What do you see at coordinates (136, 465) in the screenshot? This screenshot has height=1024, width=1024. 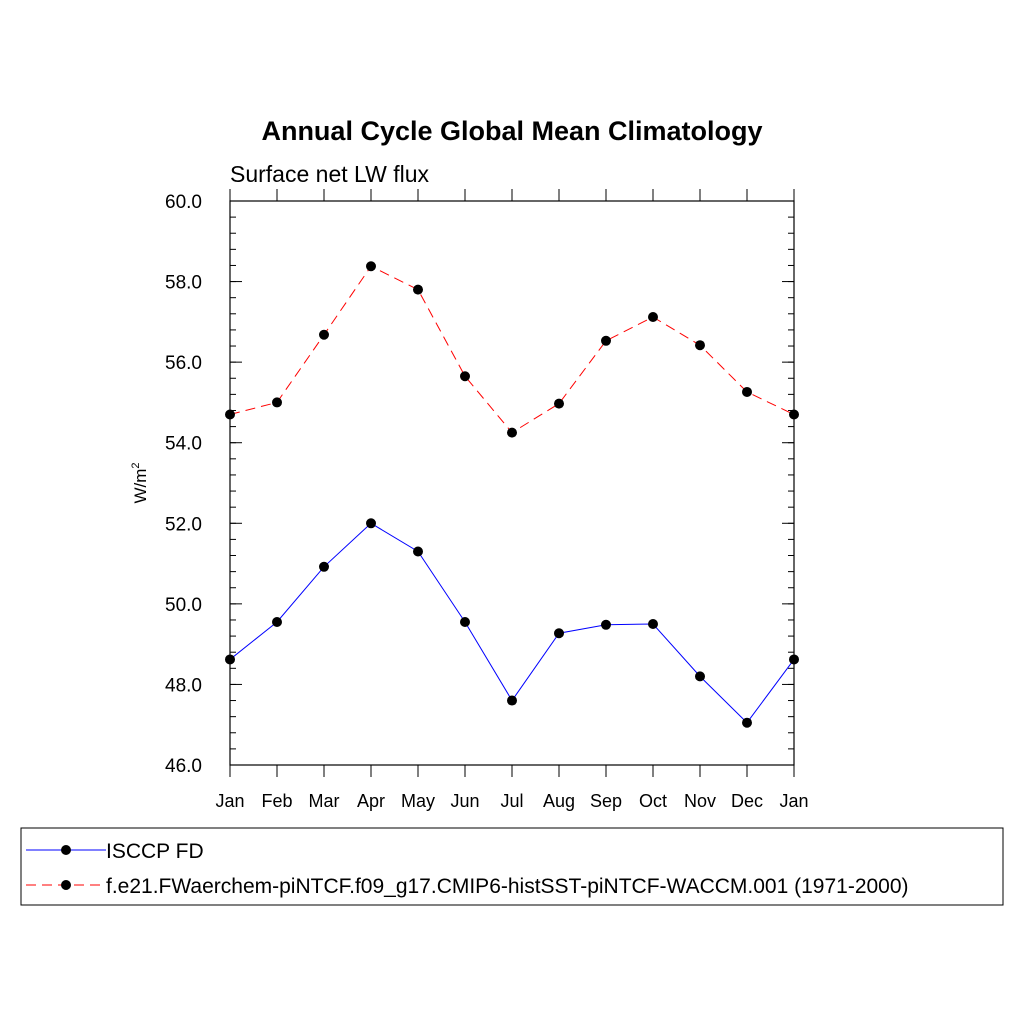 I see `y-axis-label-superscript: 2` at bounding box center [136, 465].